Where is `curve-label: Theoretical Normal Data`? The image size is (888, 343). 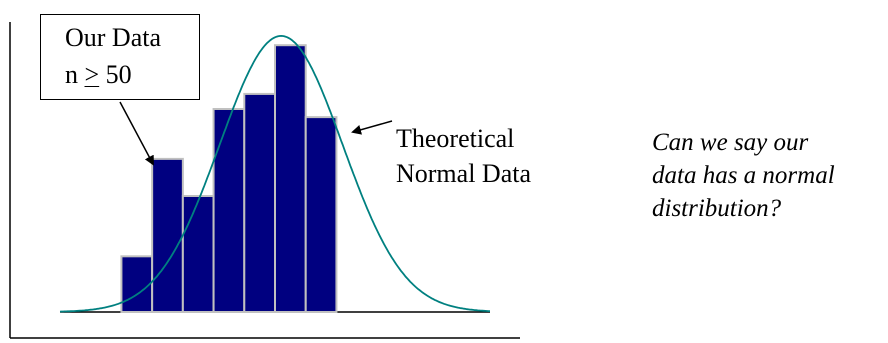
curve-label: Theoretical Normal Data is located at coordinates (463, 156).